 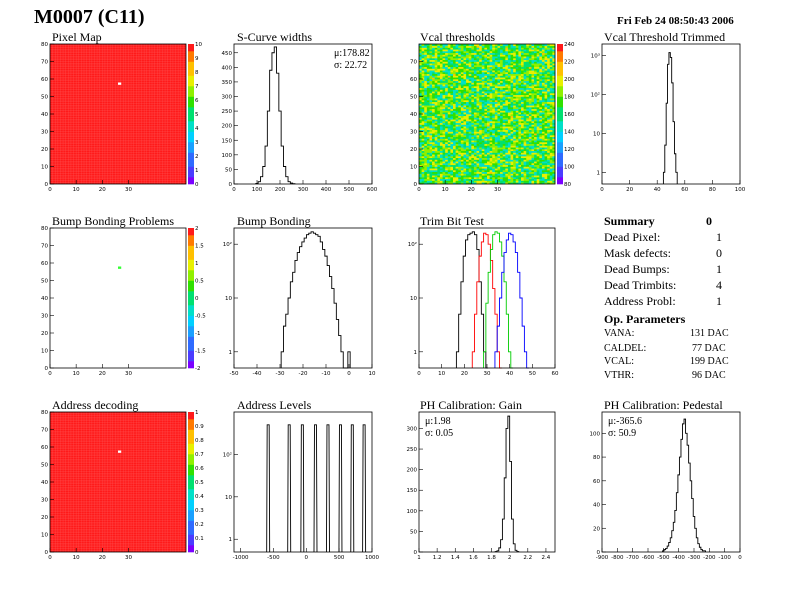 What do you see at coordinates (569, 98) in the screenshot?
I see `colorbar-tick-label: 180` at bounding box center [569, 98].